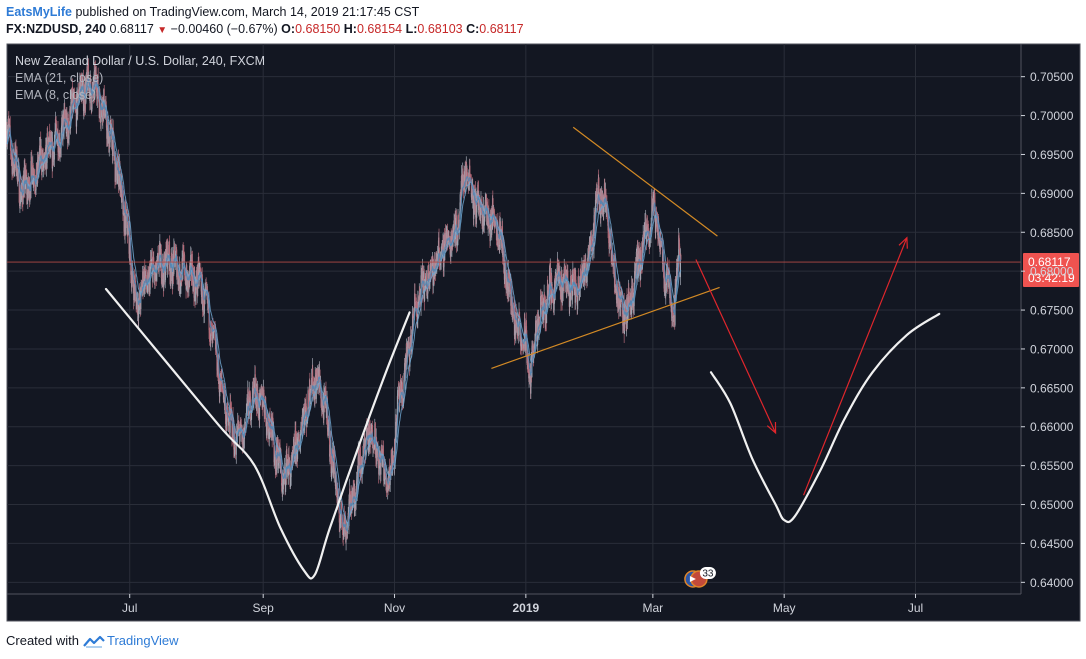 This screenshot has width=1086, height=659. What do you see at coordinates (142, 640) in the screenshot?
I see `tradingview-brand: TradingView` at bounding box center [142, 640].